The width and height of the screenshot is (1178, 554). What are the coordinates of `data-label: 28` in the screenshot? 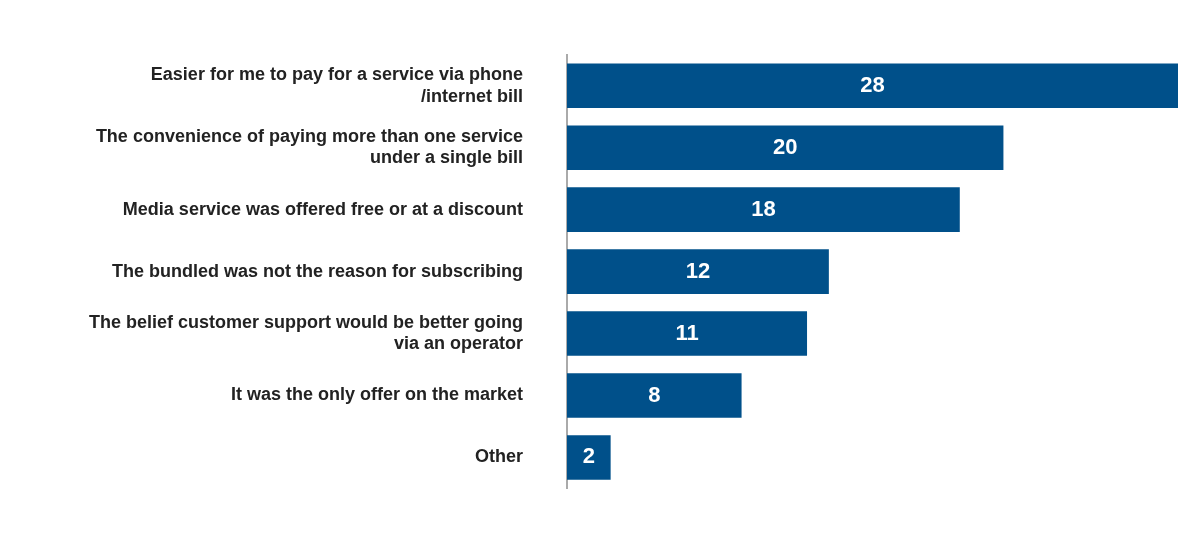 It's located at (872, 84).